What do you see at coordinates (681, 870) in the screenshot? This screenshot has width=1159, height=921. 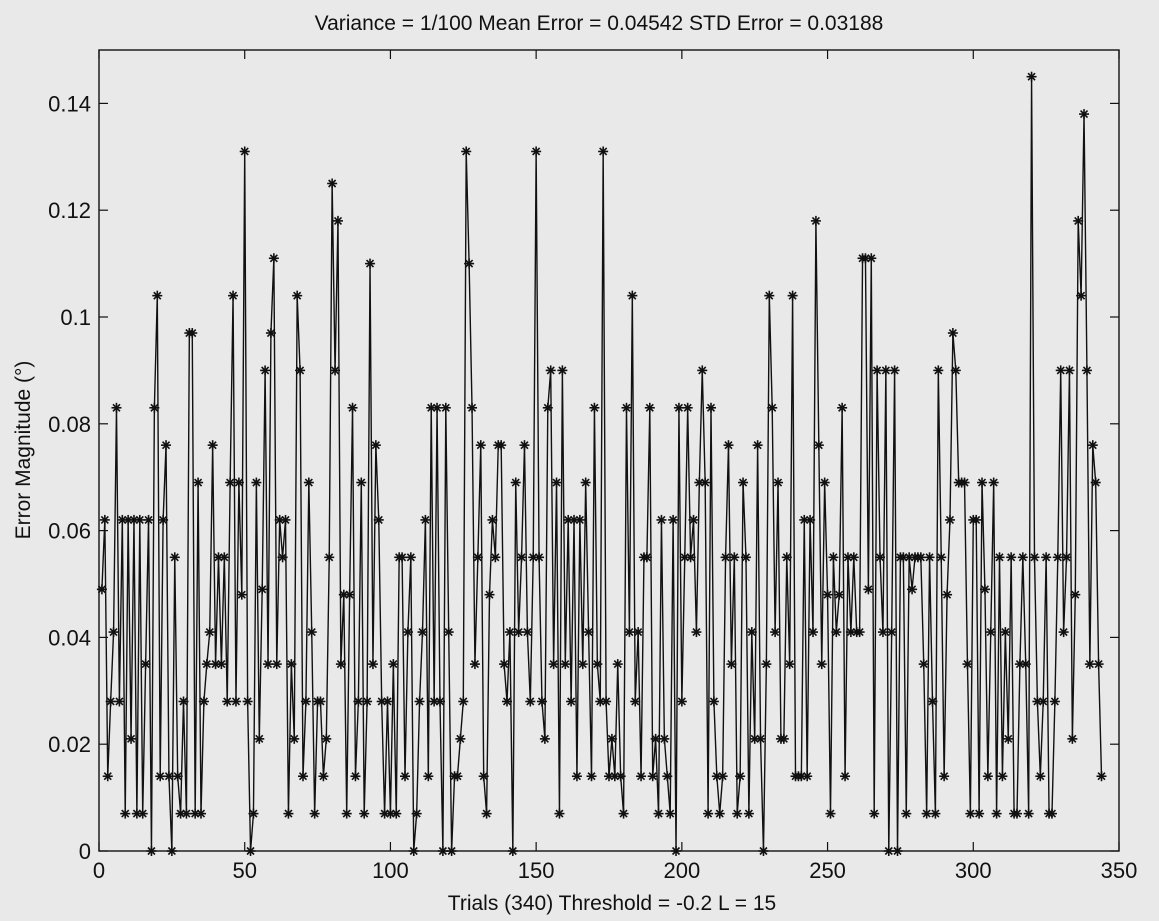 I see `x-tick-label: 200` at bounding box center [681, 870].